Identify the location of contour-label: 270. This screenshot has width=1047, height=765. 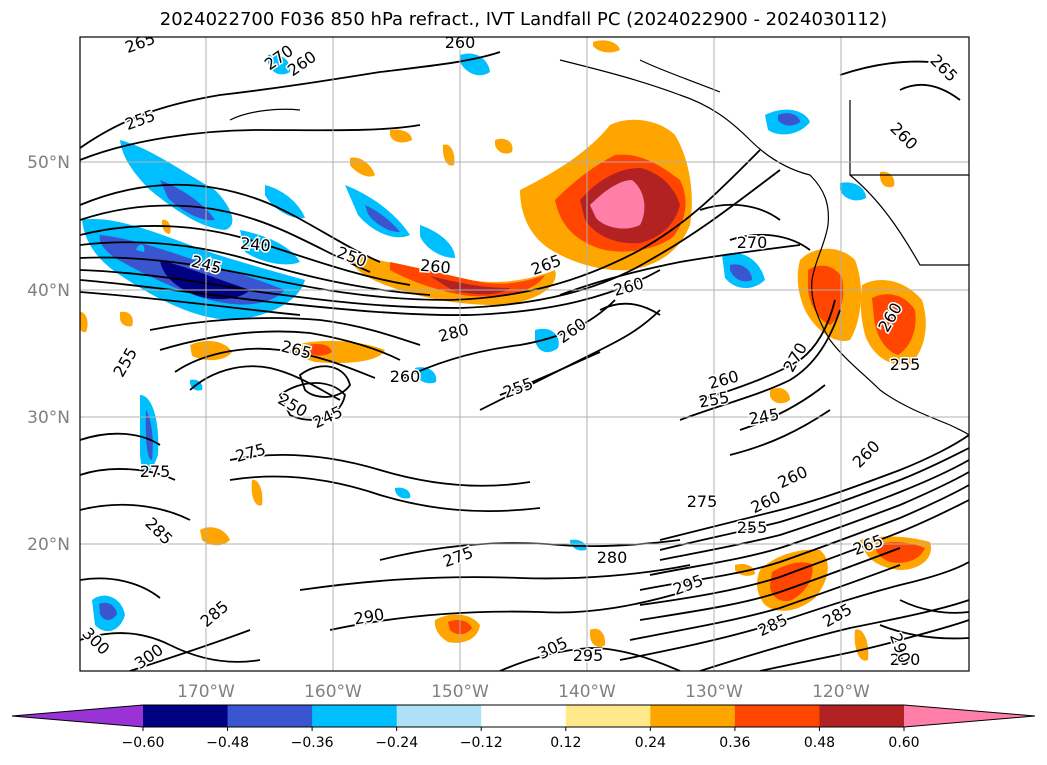
(752, 242).